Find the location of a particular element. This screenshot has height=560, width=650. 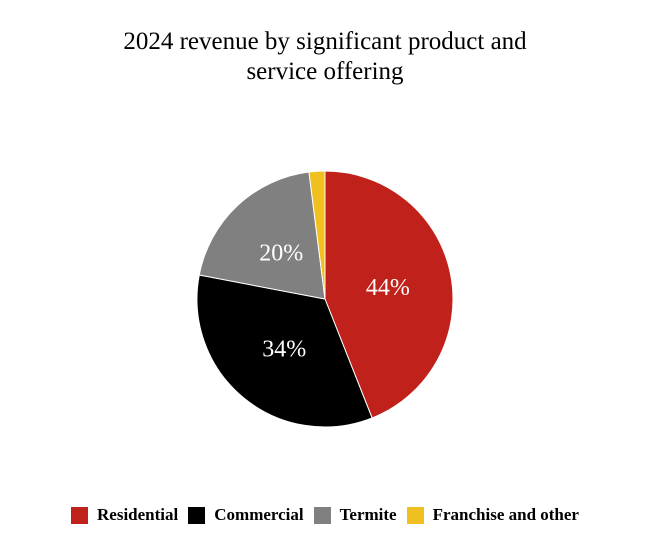

pie-slice-residential is located at coordinates (389, 294).